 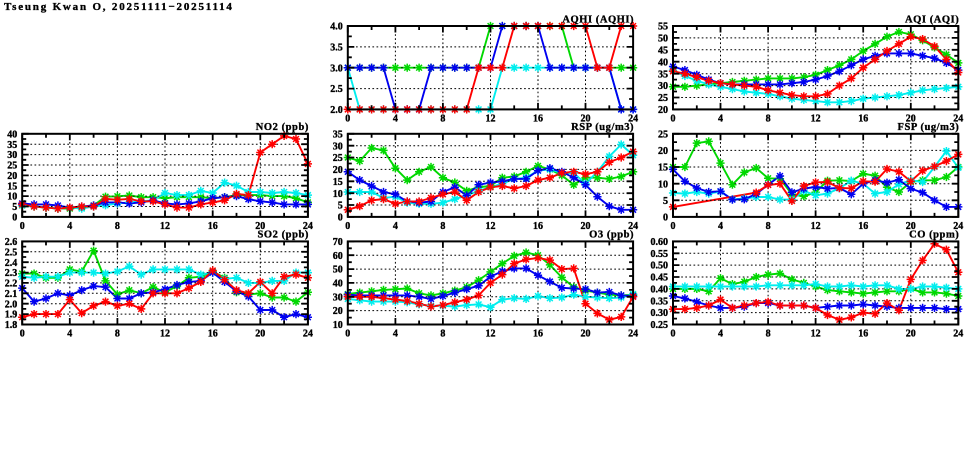 I want to click on svg-text: 2.2, so click(x=11, y=284).